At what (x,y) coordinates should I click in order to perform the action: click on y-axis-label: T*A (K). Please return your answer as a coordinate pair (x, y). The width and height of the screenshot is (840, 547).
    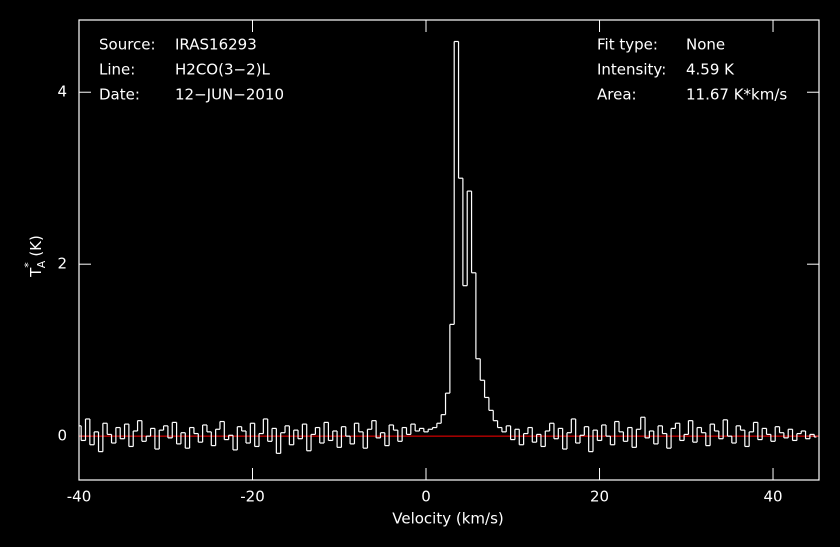
    Looking at the image, I should click on (35, 256).